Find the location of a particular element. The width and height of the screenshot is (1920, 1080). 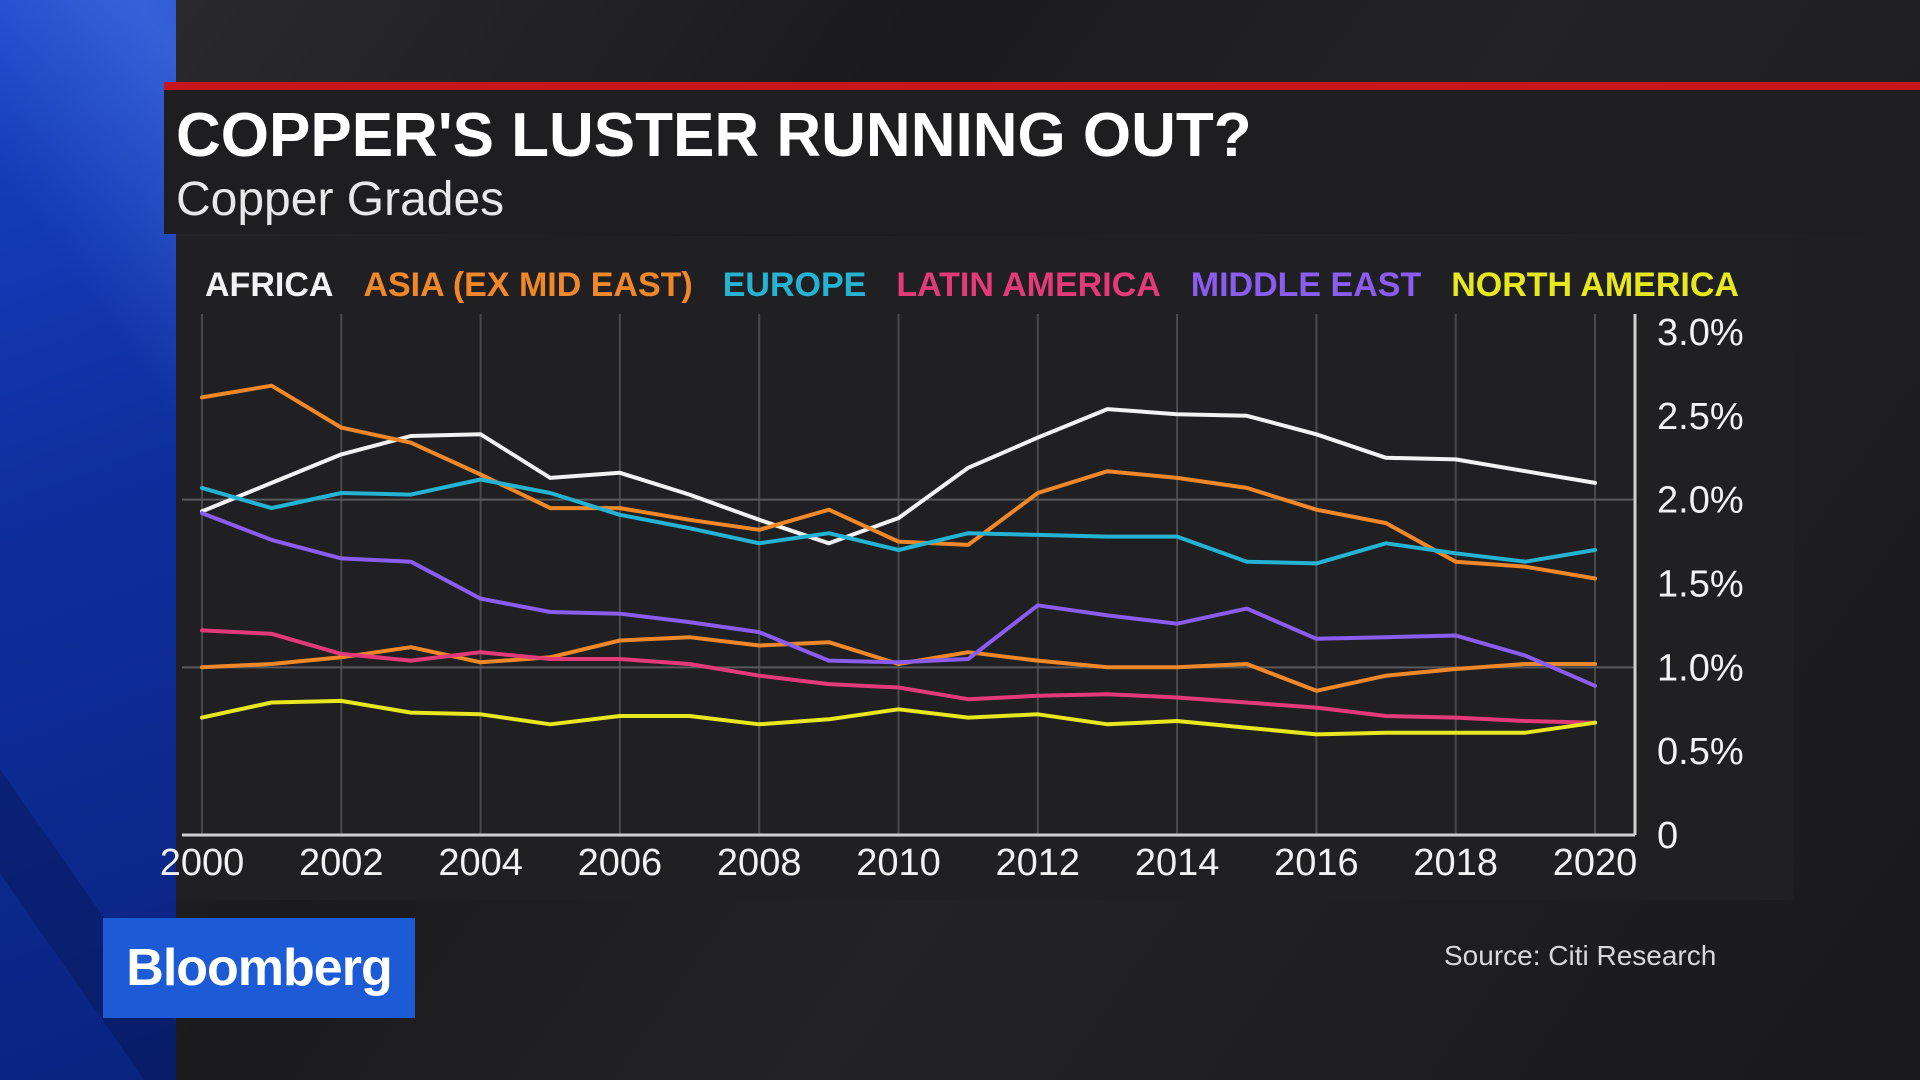

y-tick-label: 2.5% is located at coordinates (1700, 417).